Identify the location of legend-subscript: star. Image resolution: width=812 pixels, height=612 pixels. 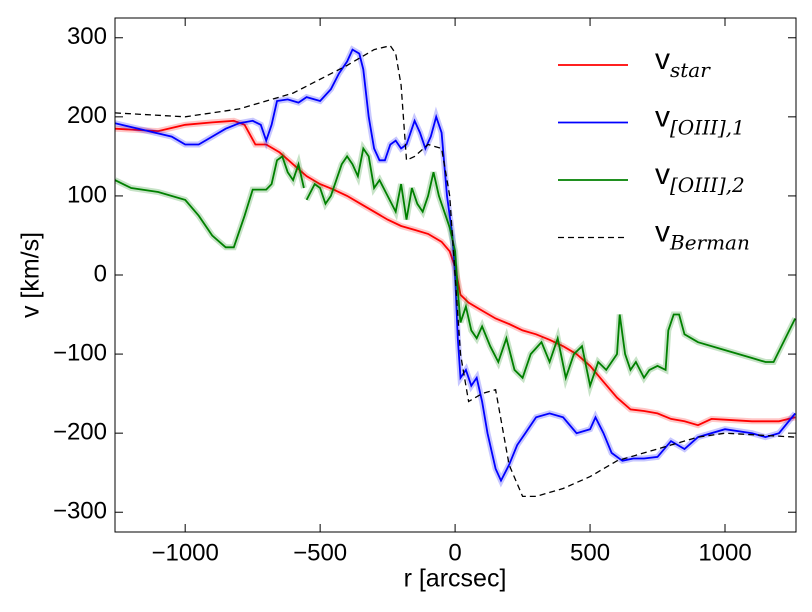
(690, 70).